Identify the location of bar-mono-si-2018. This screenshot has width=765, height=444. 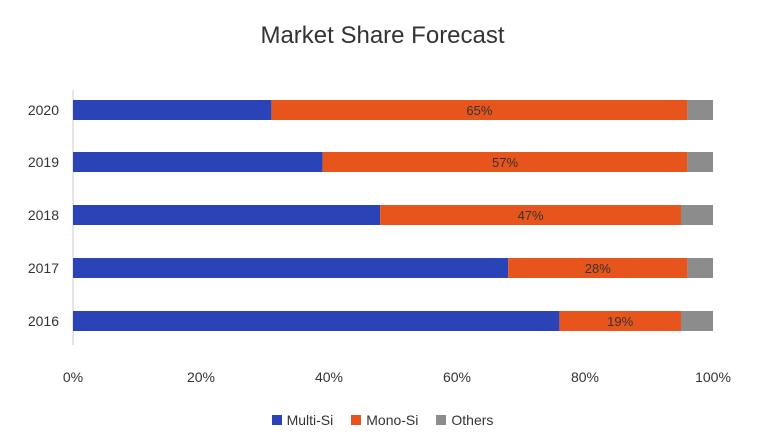
(530, 215).